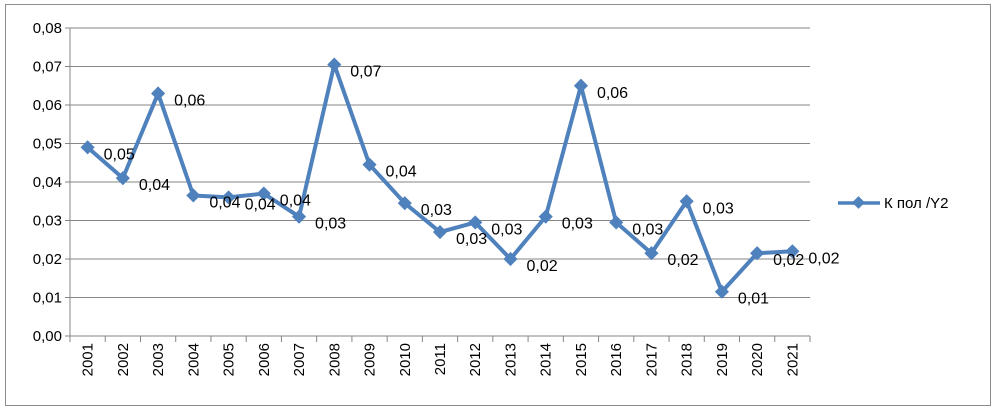  I want to click on x-tick-label: 2007, so click(299, 359).